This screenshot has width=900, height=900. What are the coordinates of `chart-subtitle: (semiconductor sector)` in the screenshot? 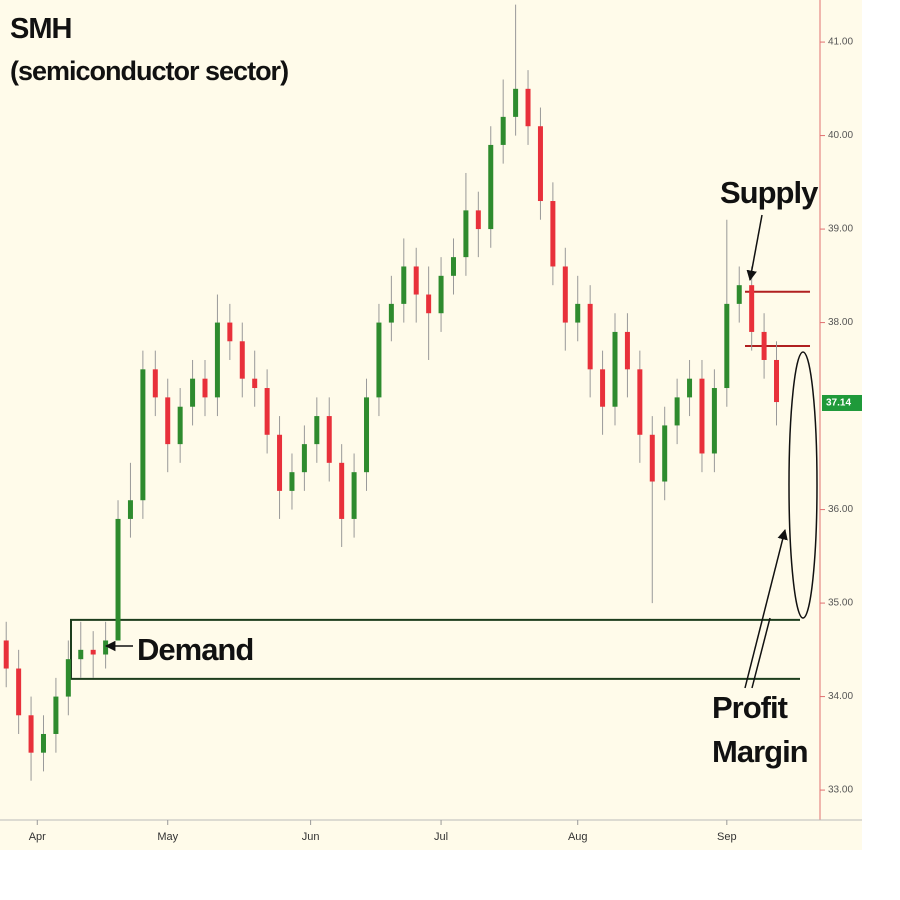 It's located at (149, 71).